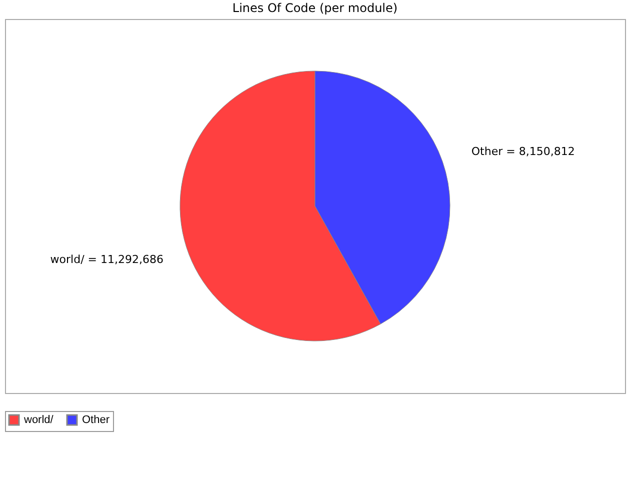 This screenshot has width=640, height=480. I want to click on data-label: Other = 8,150,812, so click(523, 151).